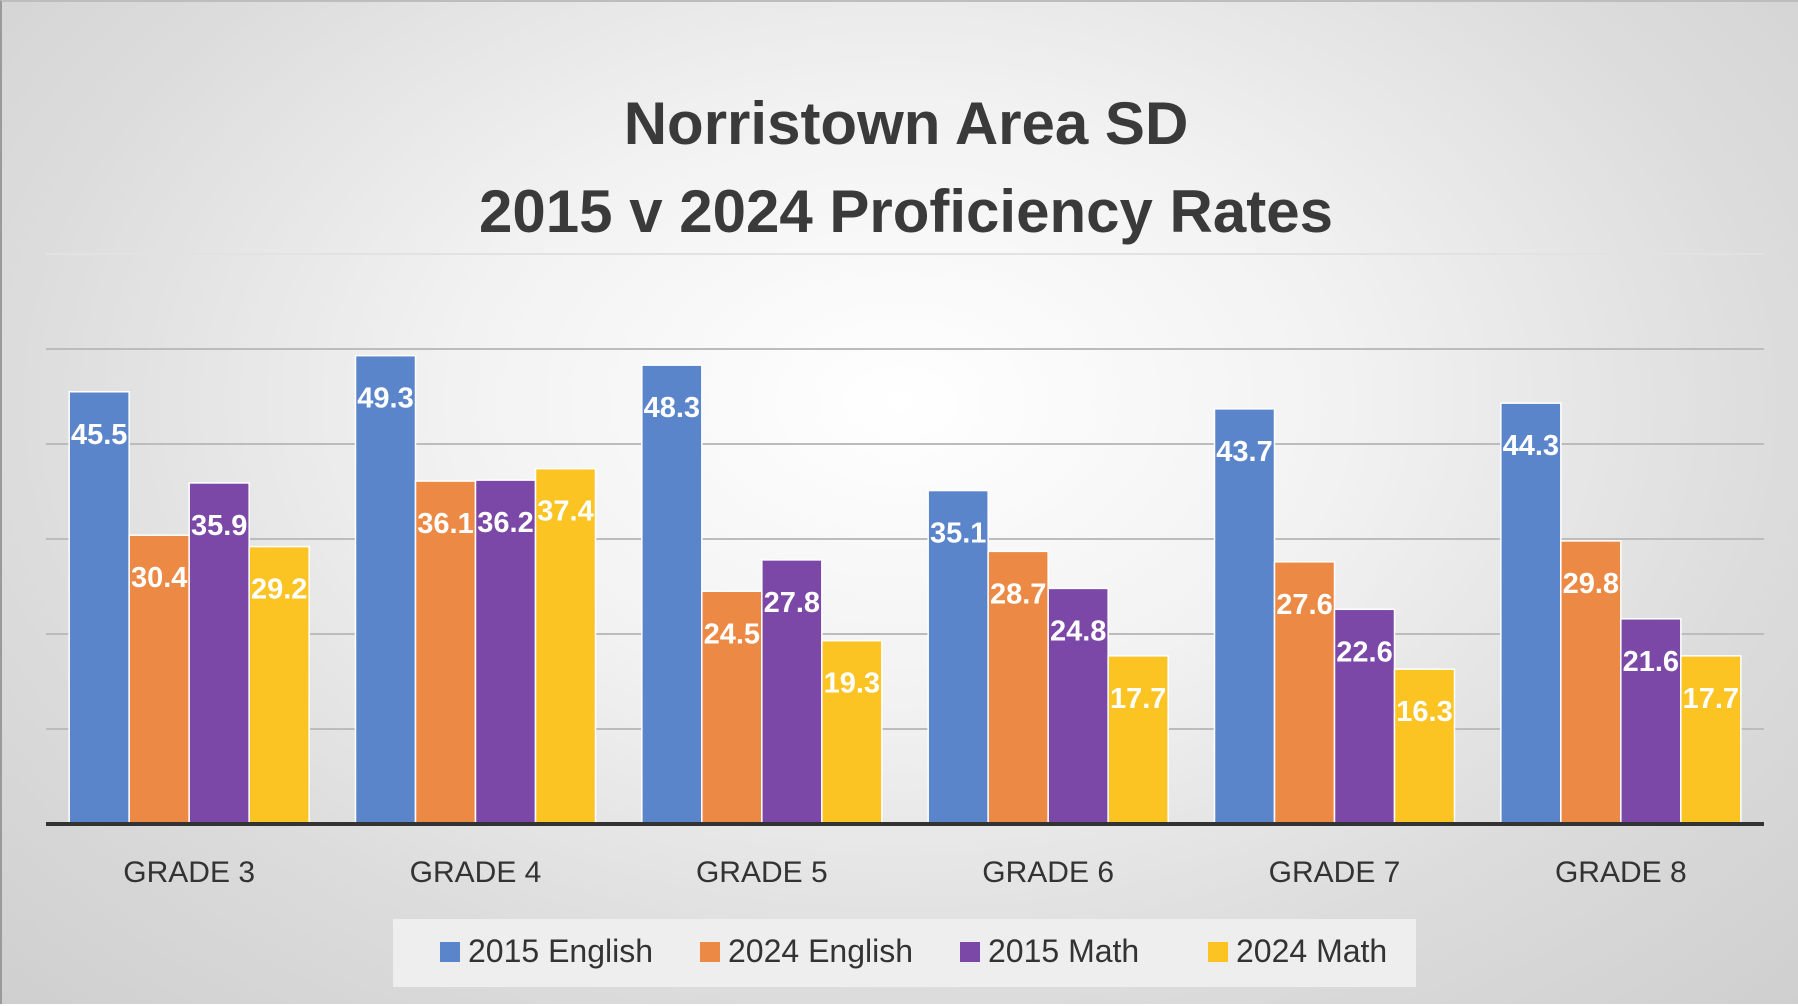 This screenshot has height=1006, width=1798. Describe the element at coordinates (1138, 699) in the screenshot. I see `data-label-2024-math-grade-6: 17.7` at that location.